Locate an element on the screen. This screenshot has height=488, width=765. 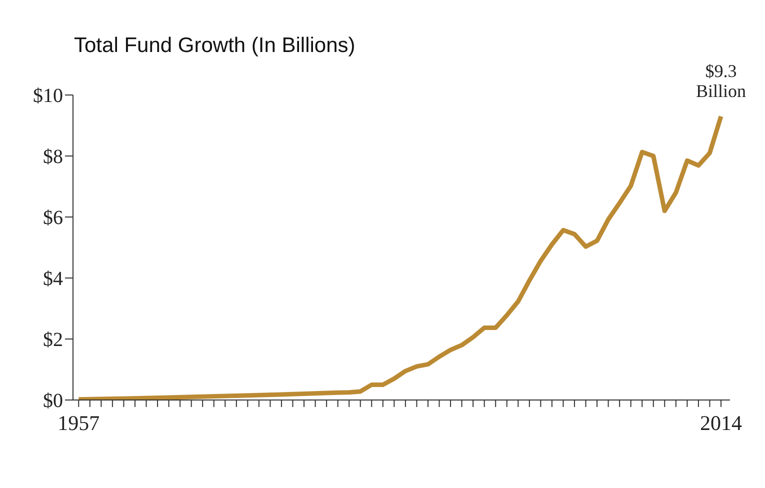
annotation: $9.3 Billion is located at coordinates (721, 81).